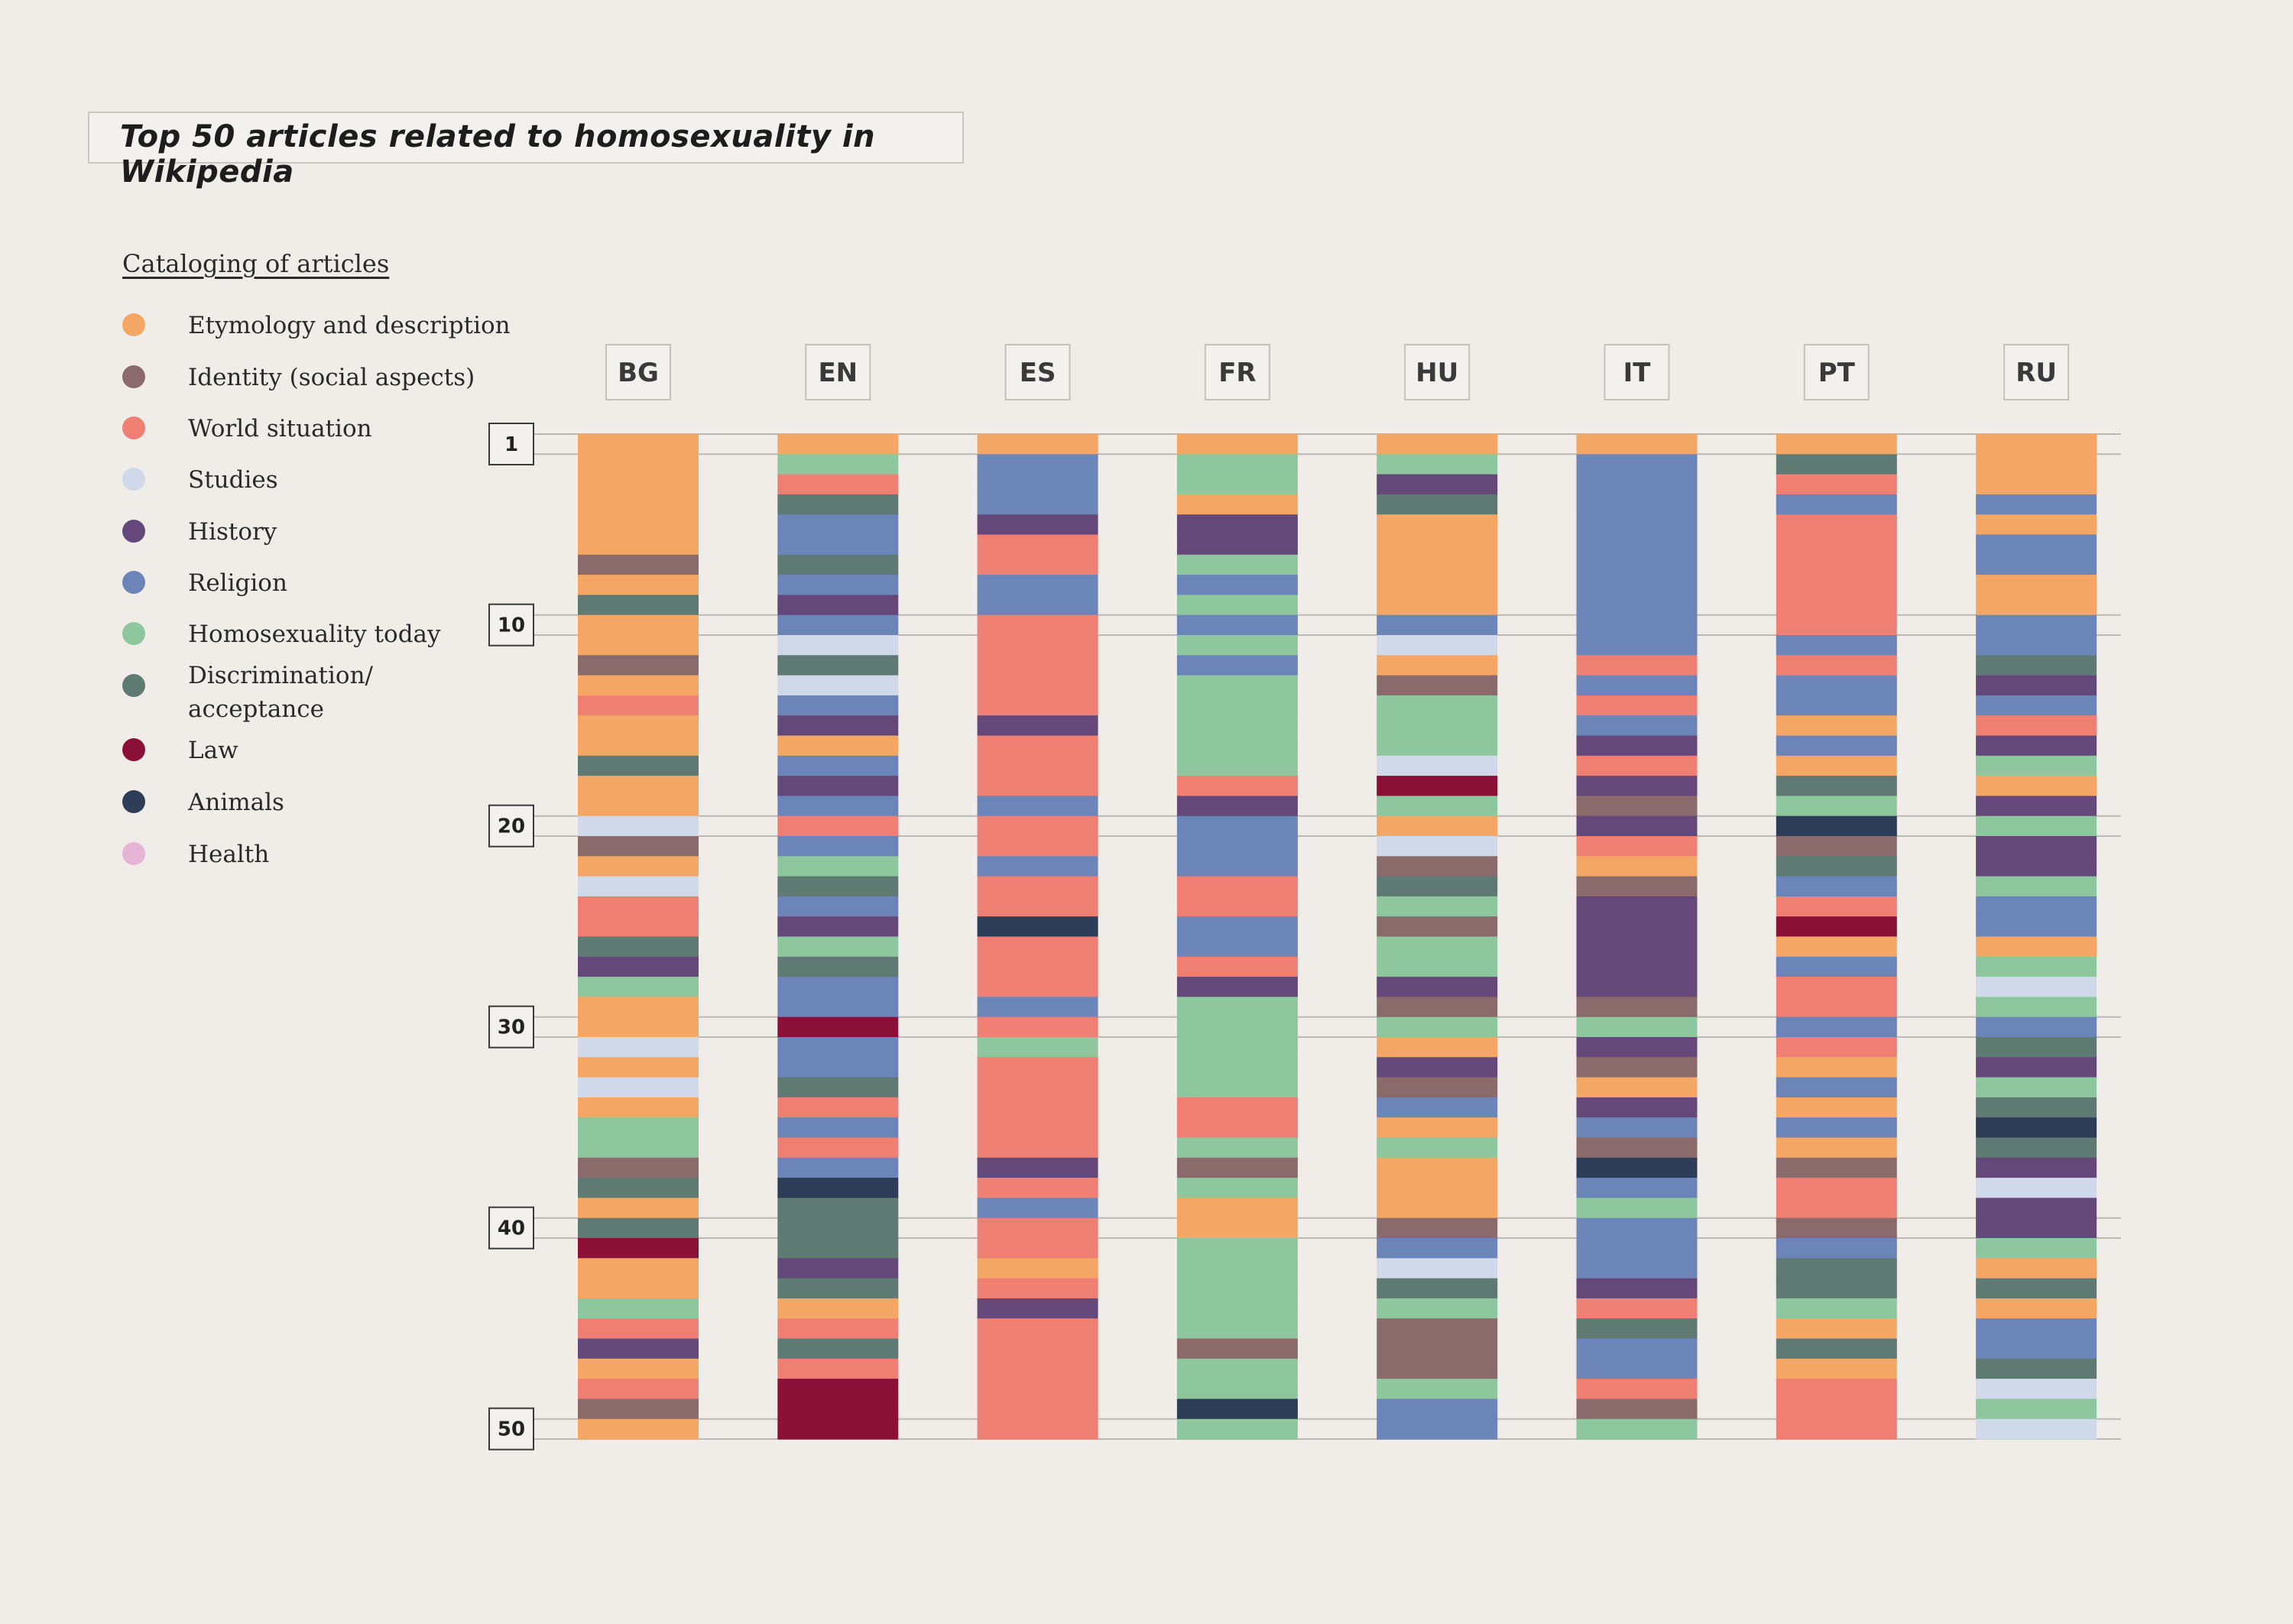 Image resolution: width=2293 pixels, height=1624 pixels. Describe the element at coordinates (638, 373) in the screenshot. I see `language-label: BG` at that location.